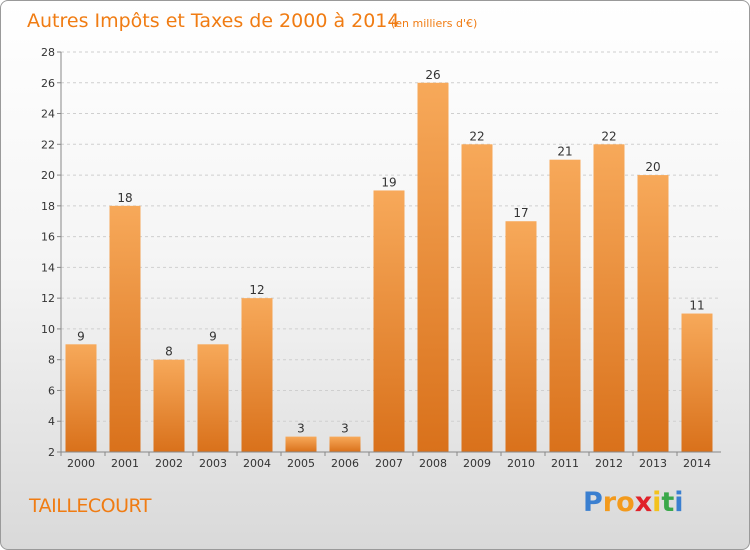 This screenshot has height=550, width=750. I want to click on data-label-2005: 3, so click(301, 429).